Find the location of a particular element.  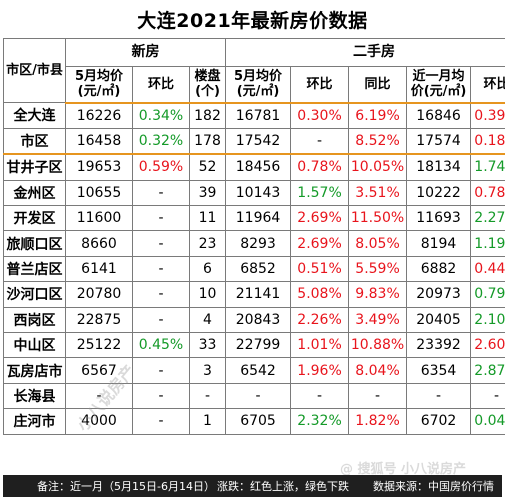

header-district: 市区/市县 is located at coordinates (34, 70).